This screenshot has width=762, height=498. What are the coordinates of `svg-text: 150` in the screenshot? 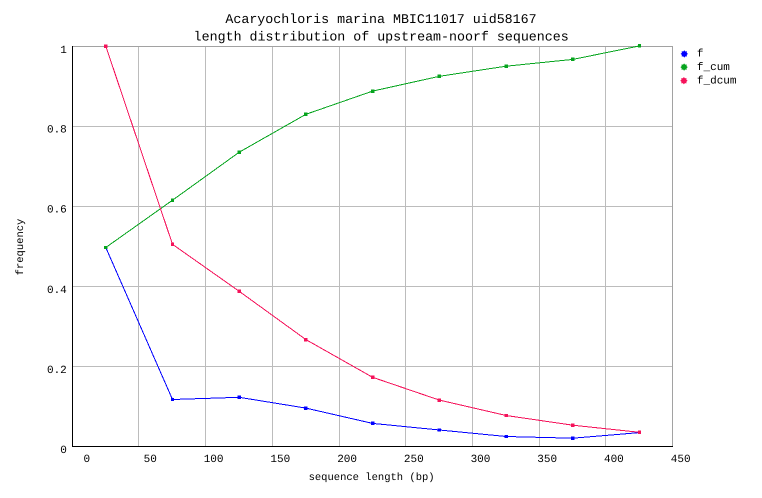 It's located at (280, 460).